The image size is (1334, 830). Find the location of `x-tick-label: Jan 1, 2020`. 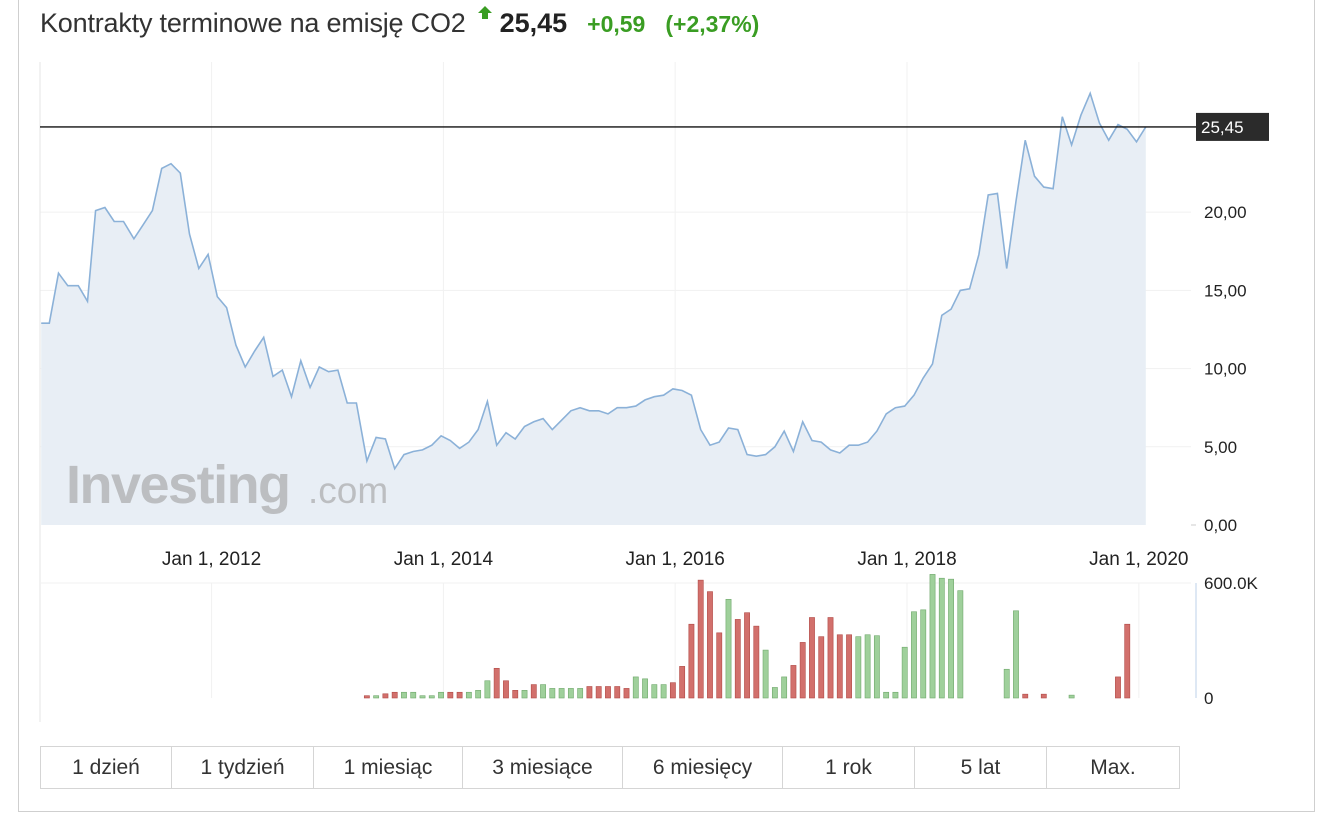

x-tick-label: Jan 1, 2020 is located at coordinates (1138, 559).